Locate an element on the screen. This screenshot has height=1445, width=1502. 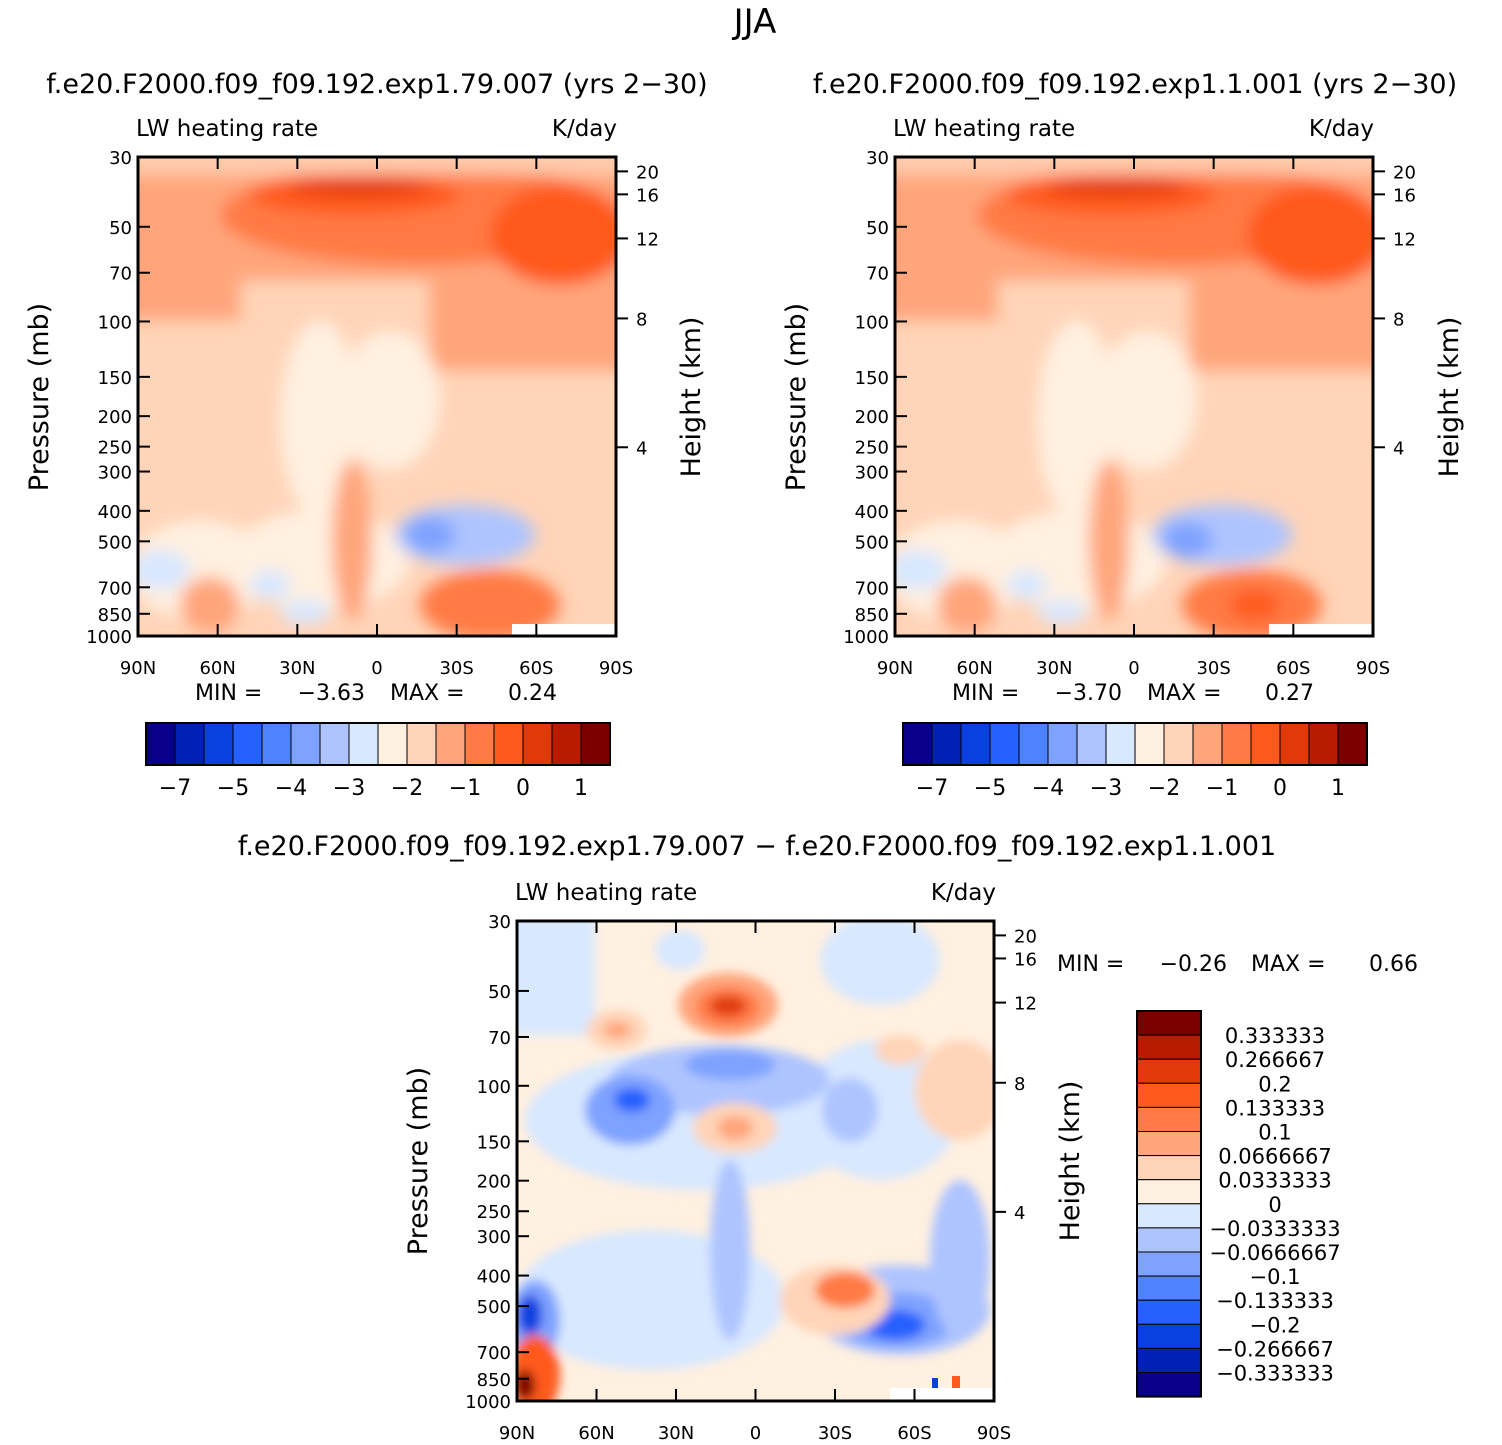
colorbar-label: 0.0333333 is located at coordinates (1275, 1181).